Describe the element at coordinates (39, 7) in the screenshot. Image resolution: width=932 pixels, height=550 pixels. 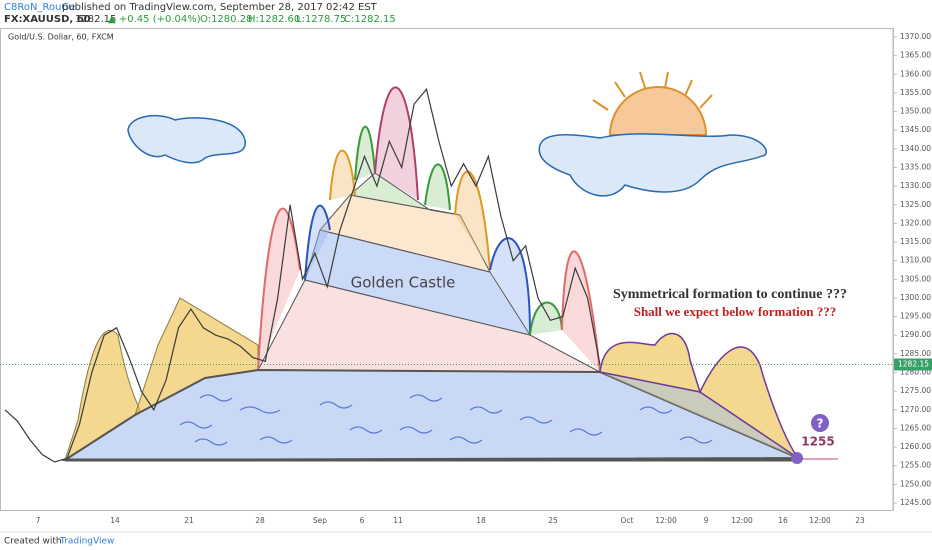
I see `author: C8RoN_RouGe` at that location.